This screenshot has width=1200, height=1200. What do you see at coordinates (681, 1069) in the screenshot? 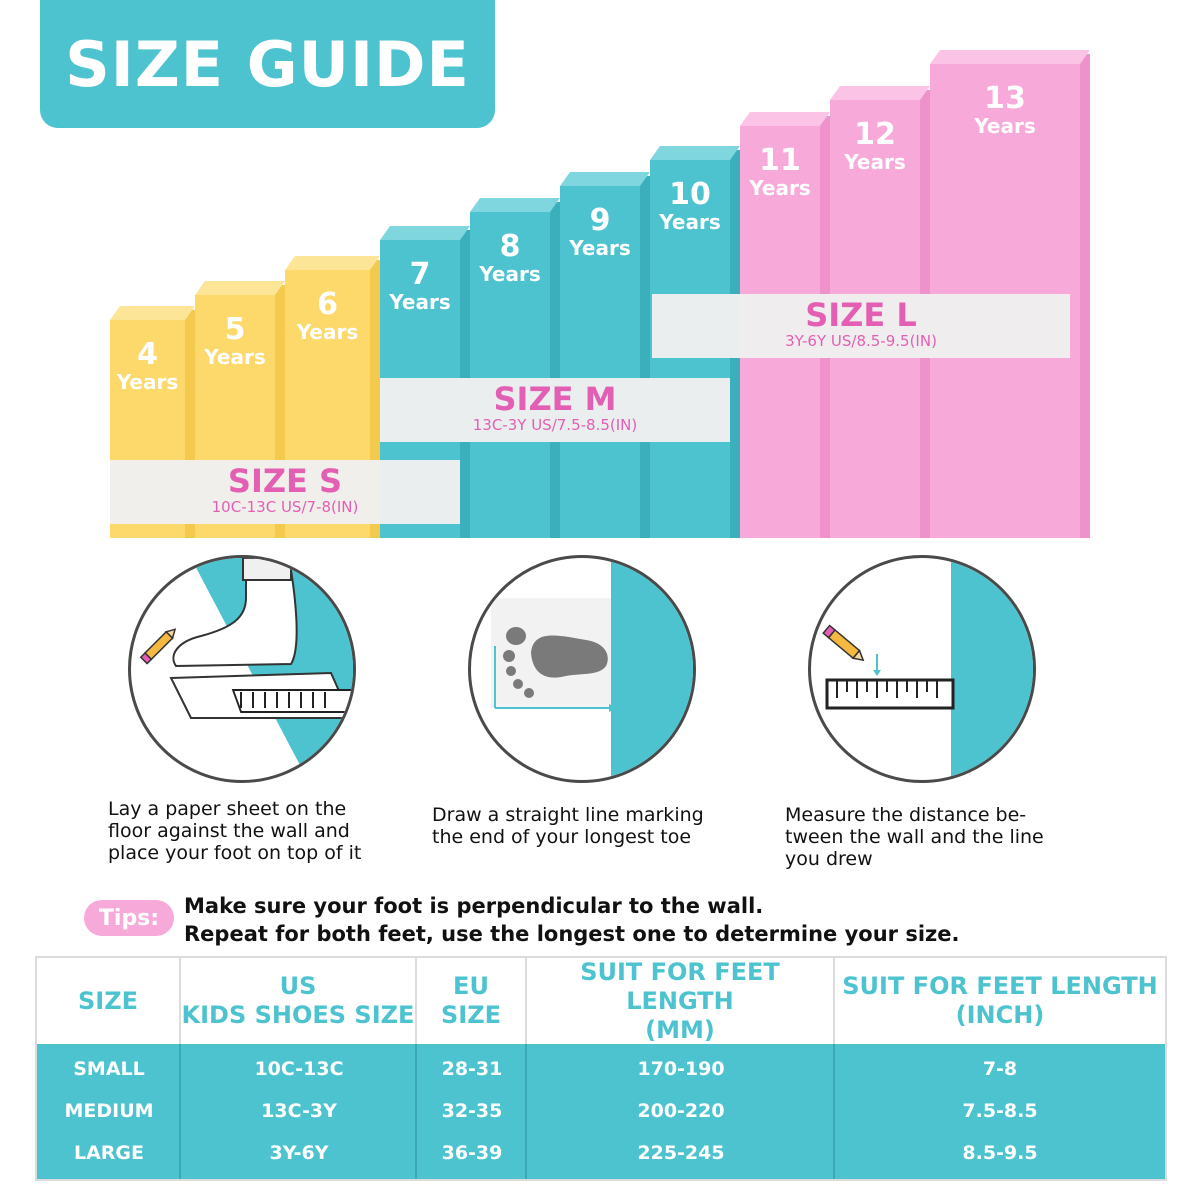
I see `table-cell: 170-190` at bounding box center [681, 1069].